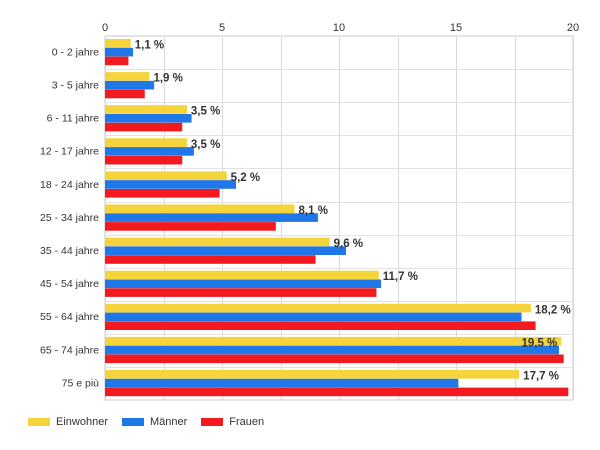 The image size is (600, 450). Describe the element at coordinates (222, 28) in the screenshot. I see `x-tick-label: 5` at that location.